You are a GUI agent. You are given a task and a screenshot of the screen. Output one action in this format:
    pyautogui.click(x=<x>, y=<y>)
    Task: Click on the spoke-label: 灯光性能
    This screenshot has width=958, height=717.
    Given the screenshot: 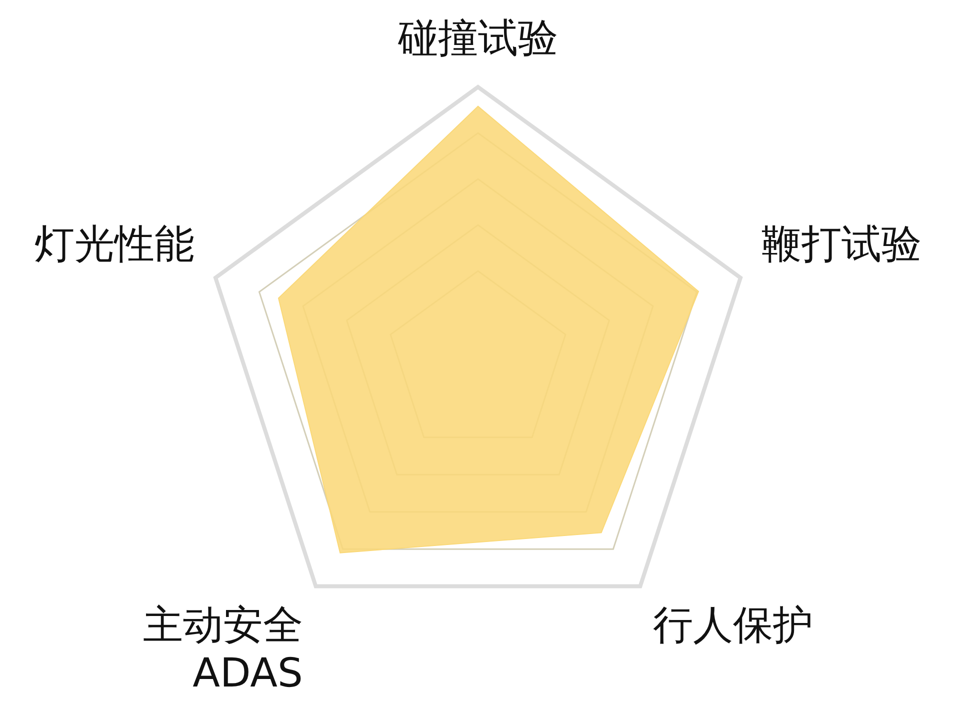 What is the action you would take?
    pyautogui.click(x=114, y=244)
    